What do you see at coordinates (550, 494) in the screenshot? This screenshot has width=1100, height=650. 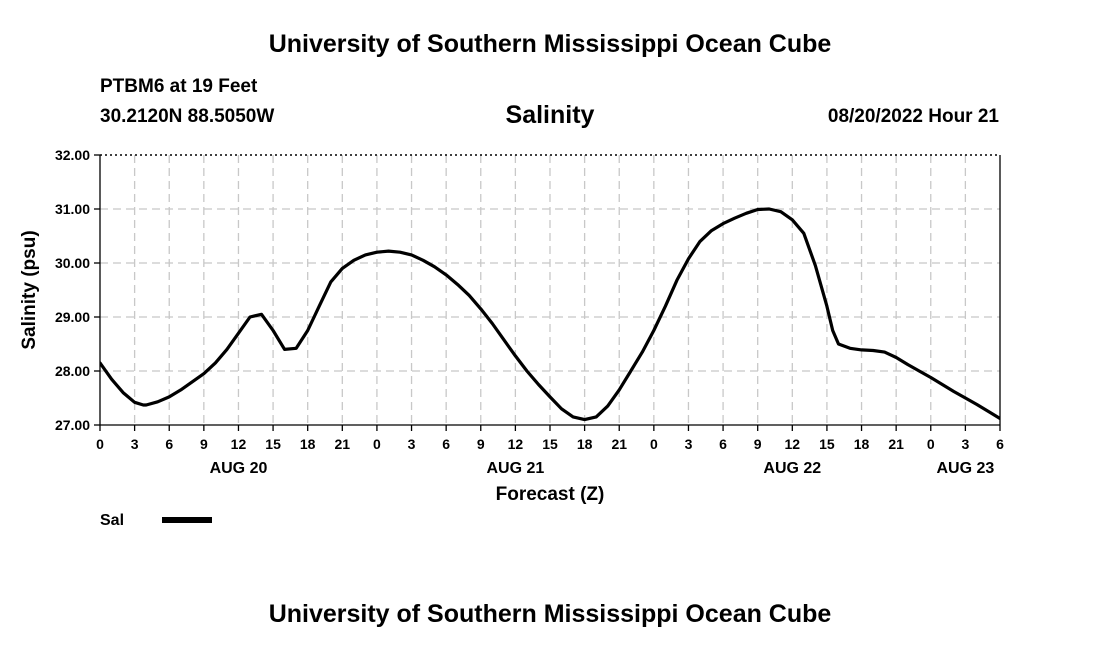 I see `x-axis-title: Forecast (Z)` at bounding box center [550, 494].